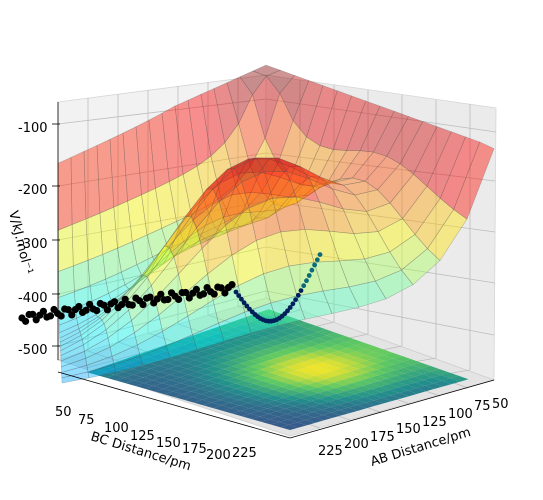 Image resolution: width=543 pixels, height=500 pixels. What do you see at coordinates (194, 449) in the screenshot?
I see `bc-tick-label: 175` at bounding box center [194, 449].